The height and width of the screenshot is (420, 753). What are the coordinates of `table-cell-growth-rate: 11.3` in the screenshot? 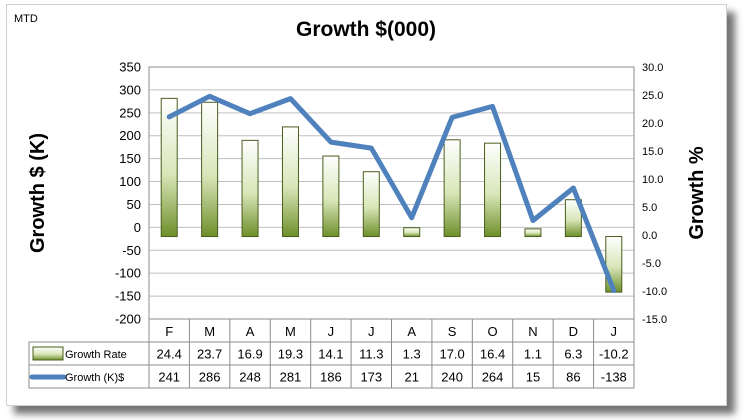 It's located at (371, 354).